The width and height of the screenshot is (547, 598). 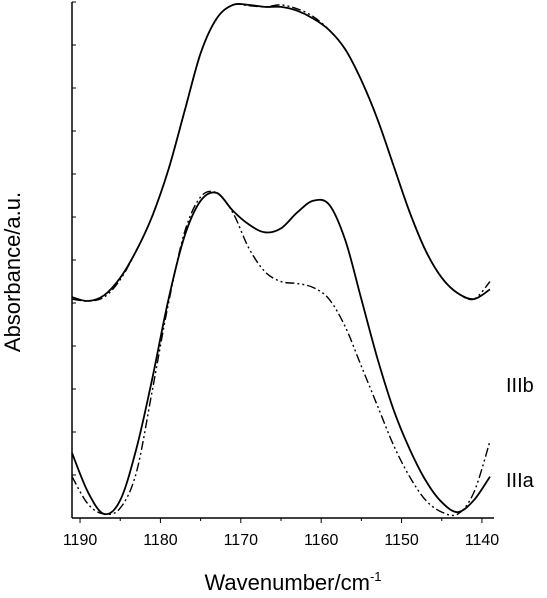 What do you see at coordinates (321, 540) in the screenshot?
I see `x-tick-label: 1160` at bounding box center [321, 540].